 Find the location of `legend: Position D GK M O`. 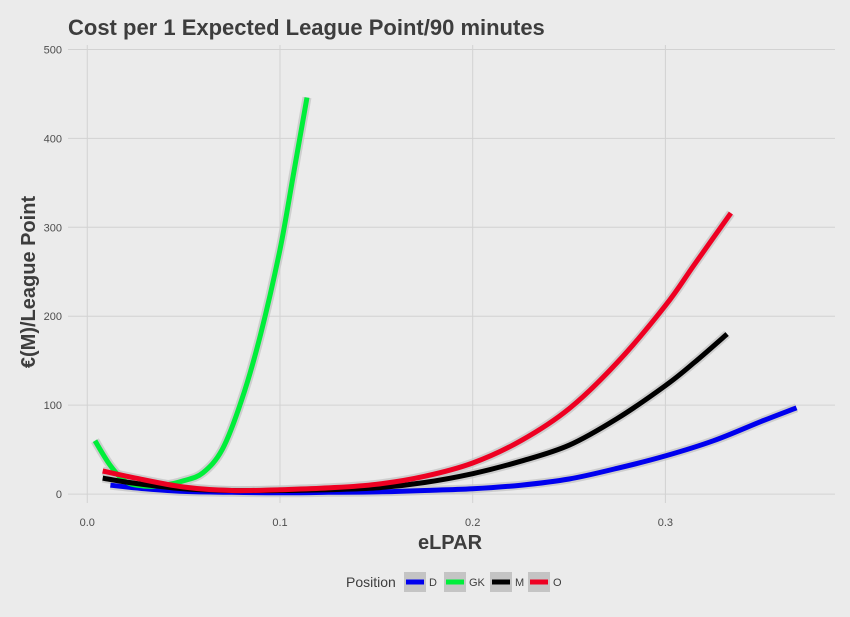

legend: Position D GK M O is located at coordinates (454, 582).